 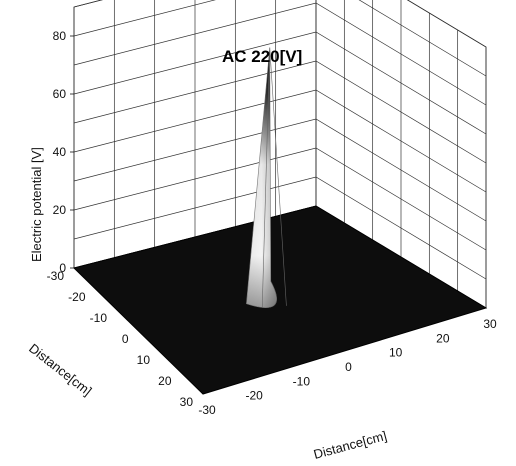 What do you see at coordinates (490, 324) in the screenshot?
I see `x-tick-label: 30` at bounding box center [490, 324].